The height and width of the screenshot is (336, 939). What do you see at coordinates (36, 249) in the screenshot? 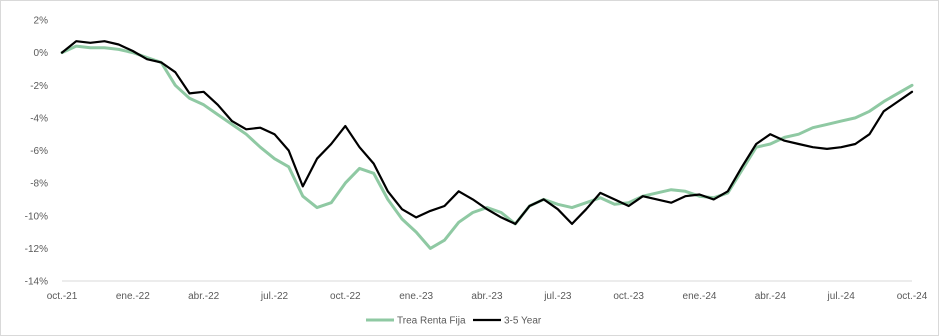
I see `y-tick-label: -12%` at bounding box center [36, 249].